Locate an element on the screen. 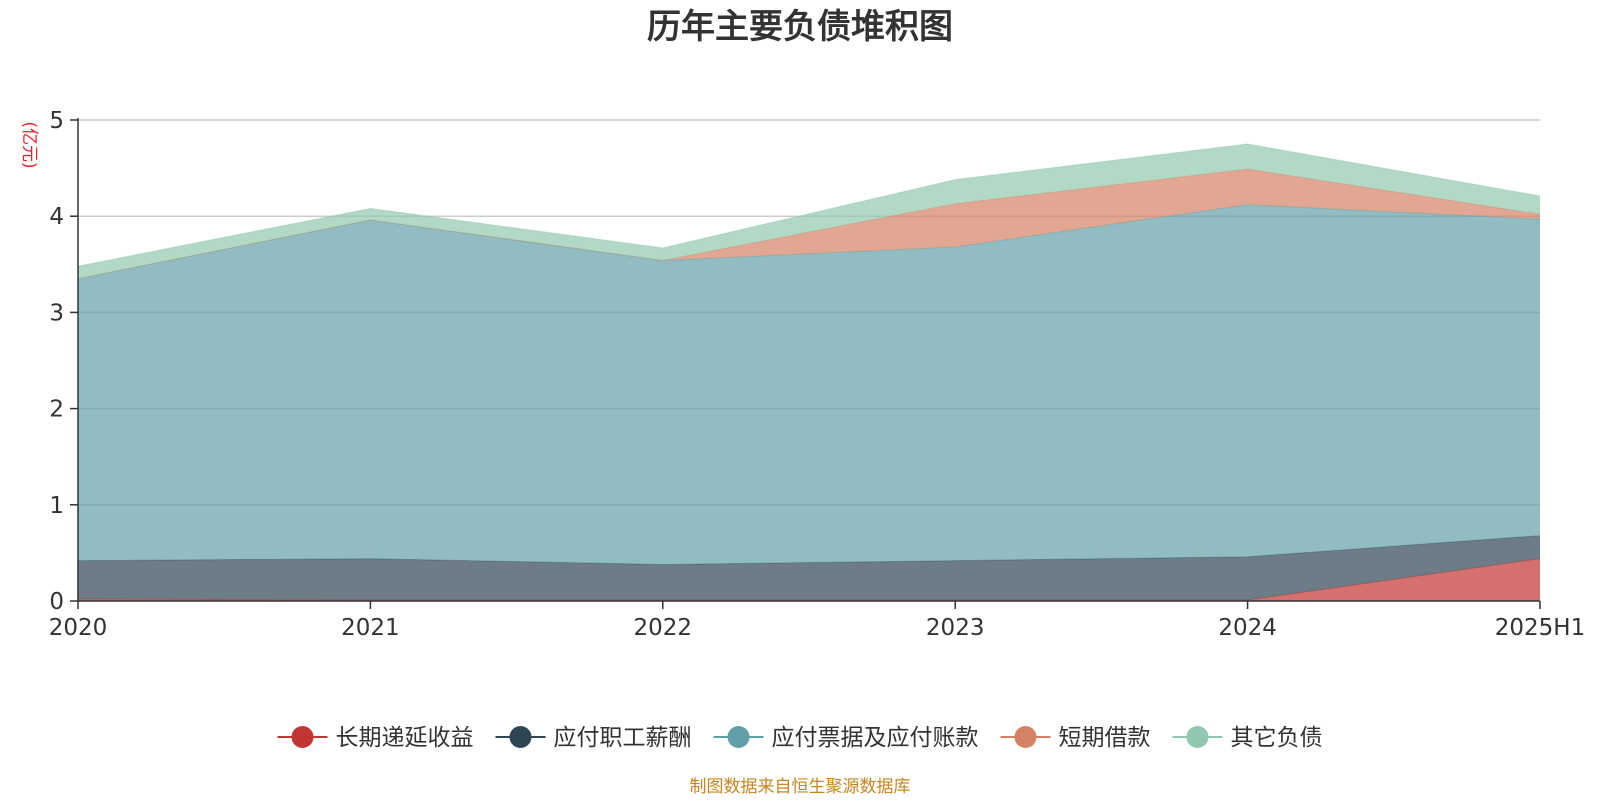  x-tick-label: 2024 is located at coordinates (1247, 628).